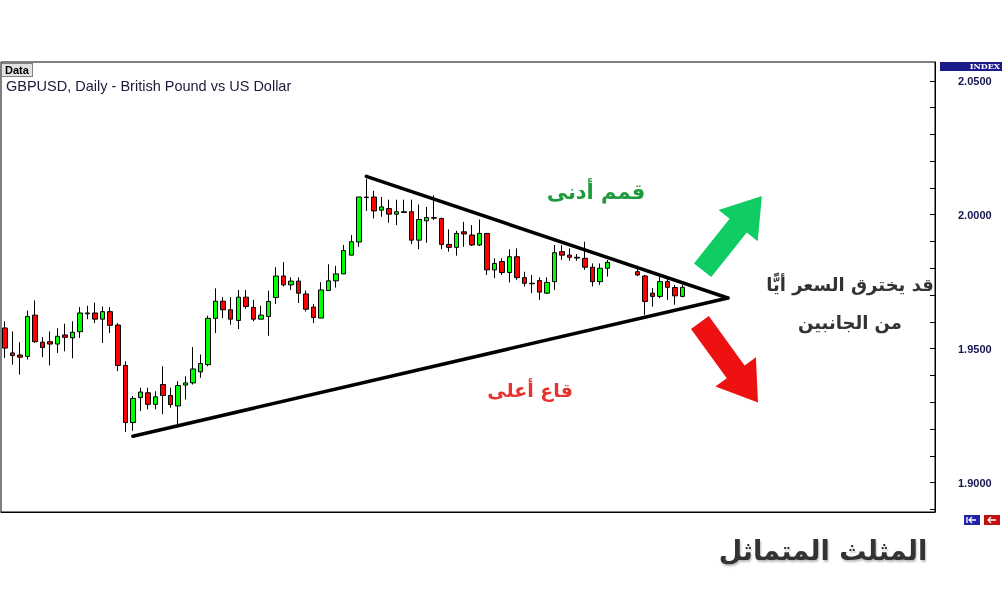  Describe the element at coordinates (975, 214) in the screenshot. I see `y2-tick-label: 2.0000` at that location.